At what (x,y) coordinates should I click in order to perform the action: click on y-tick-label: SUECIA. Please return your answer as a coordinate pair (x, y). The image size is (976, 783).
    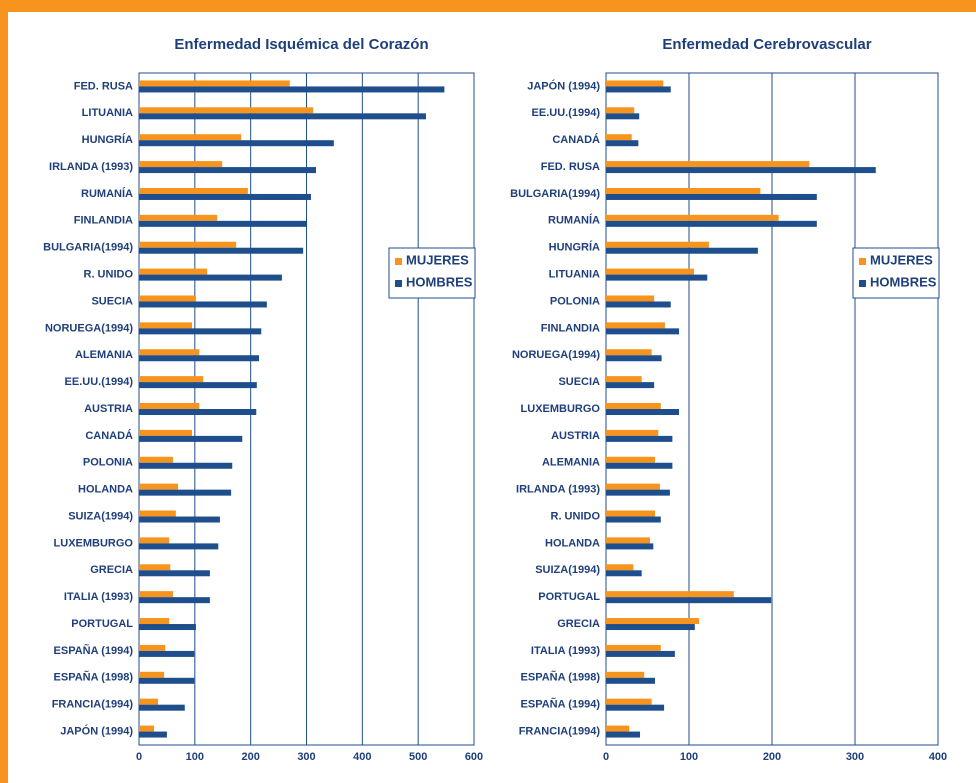
    Looking at the image, I should click on (112, 301).